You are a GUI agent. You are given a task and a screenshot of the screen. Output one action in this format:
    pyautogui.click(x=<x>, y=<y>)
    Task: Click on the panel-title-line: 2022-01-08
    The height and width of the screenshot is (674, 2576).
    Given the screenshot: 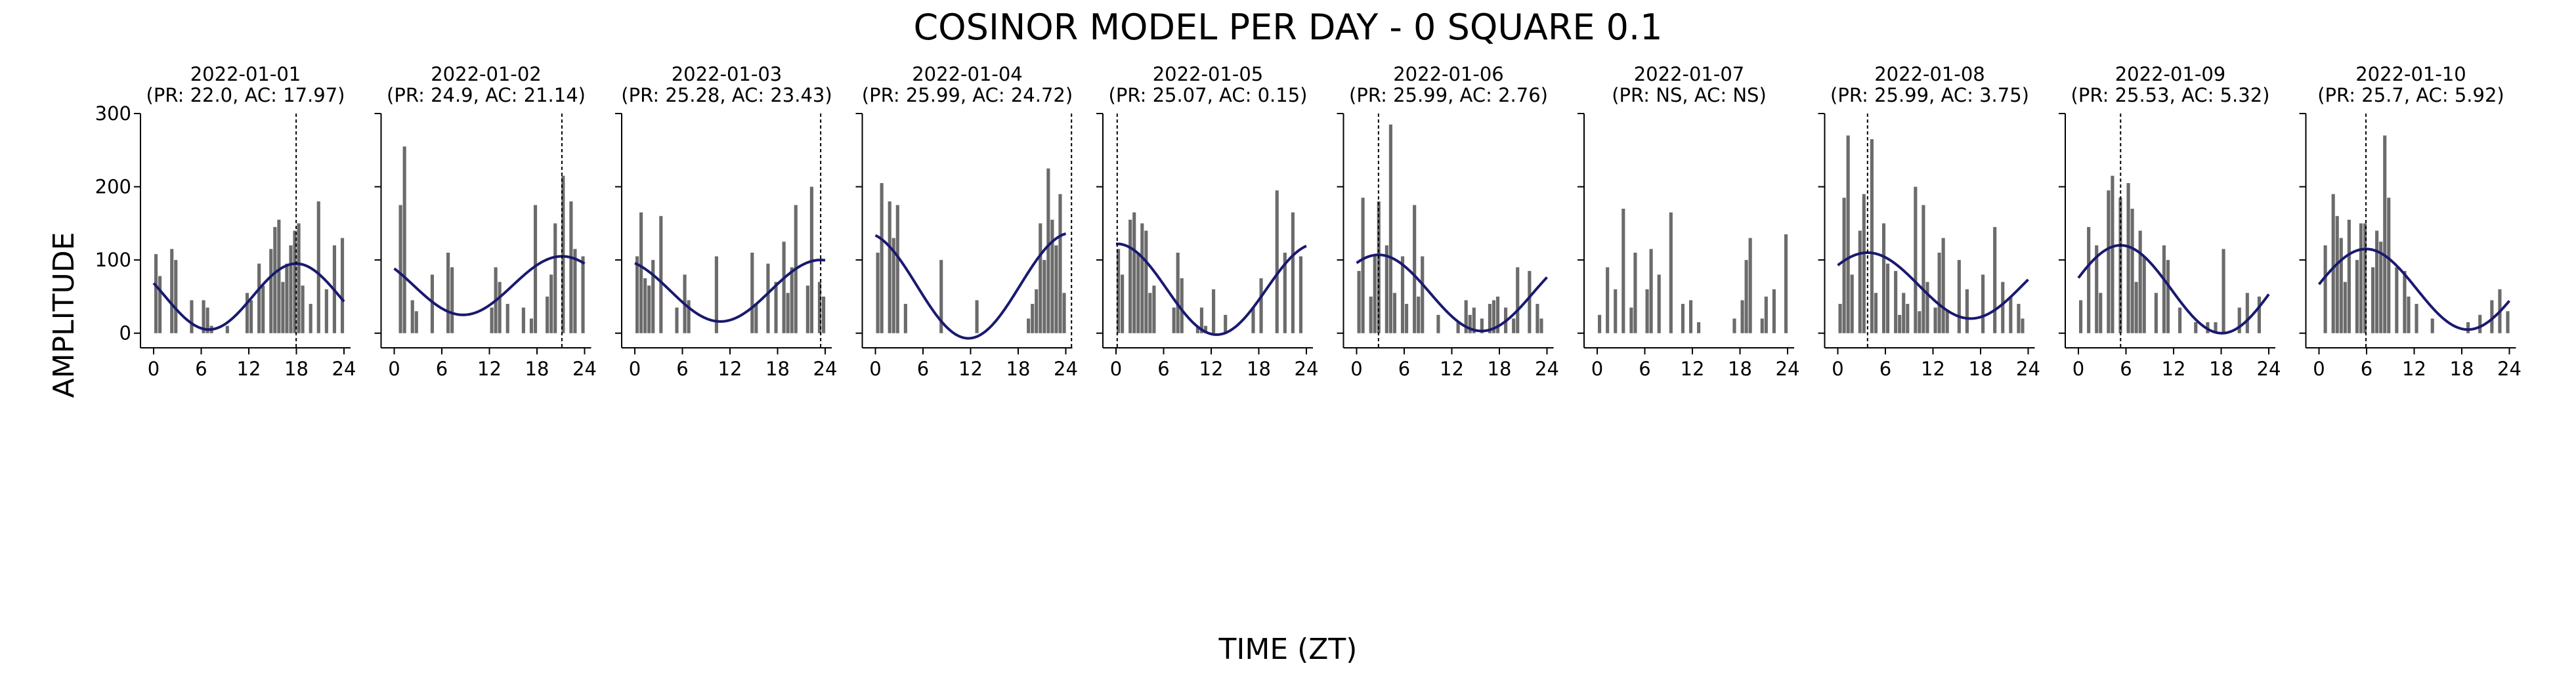 What is the action you would take?
    pyautogui.click(x=1929, y=74)
    